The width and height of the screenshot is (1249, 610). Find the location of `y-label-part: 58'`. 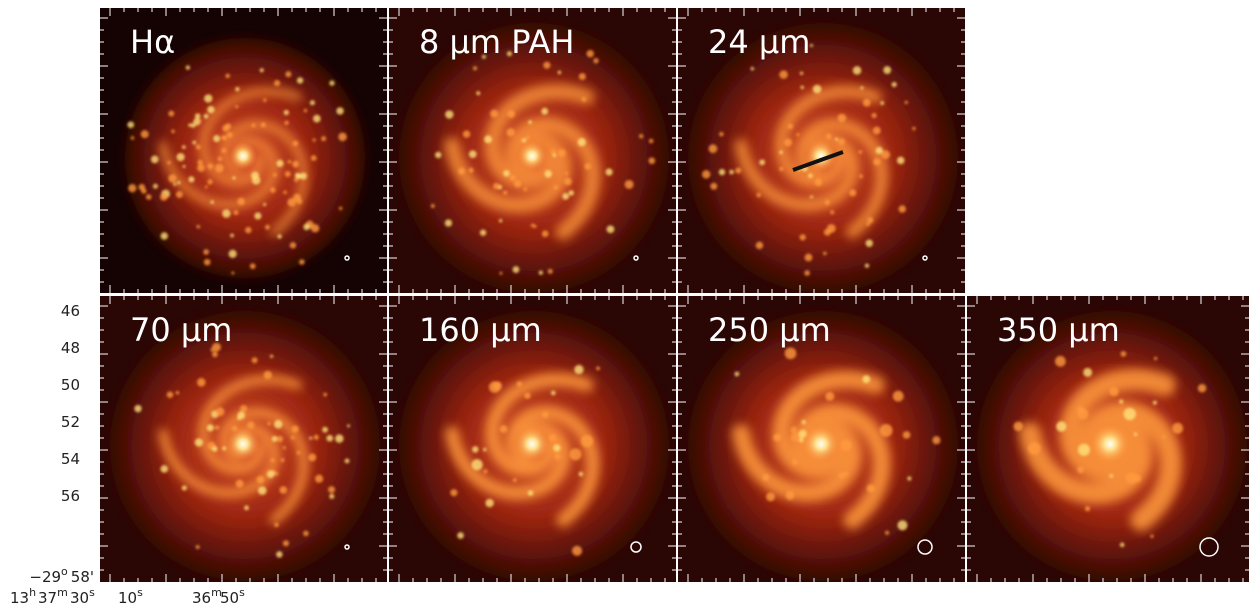

y-label-part: 58' is located at coordinates (82, 577).